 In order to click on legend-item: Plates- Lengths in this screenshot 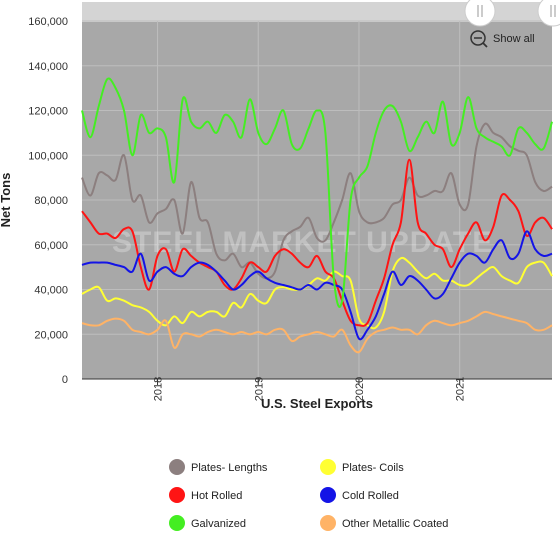, I will do `click(218, 467)`.